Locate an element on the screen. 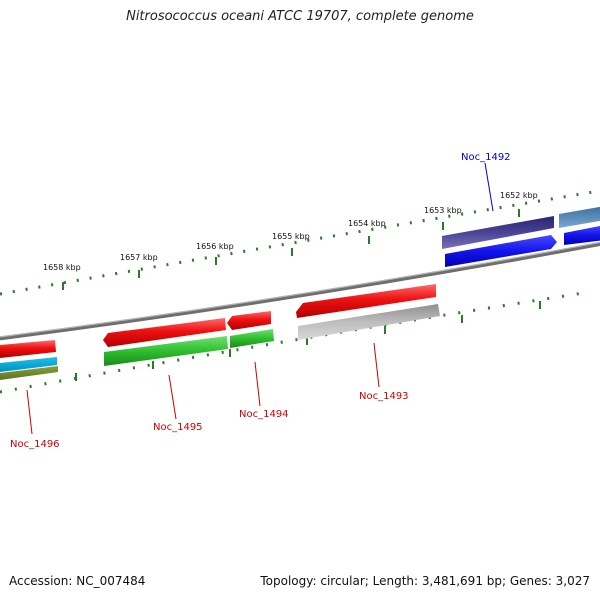  scale-label: 1655 kbp is located at coordinates (291, 236).